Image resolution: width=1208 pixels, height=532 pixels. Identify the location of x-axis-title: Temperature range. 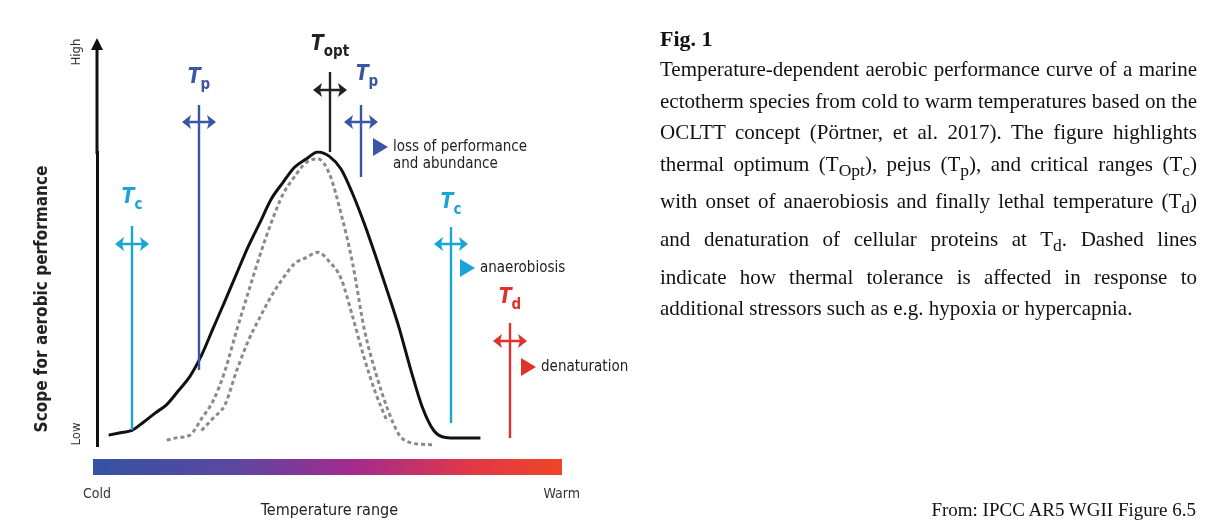
(329, 509).